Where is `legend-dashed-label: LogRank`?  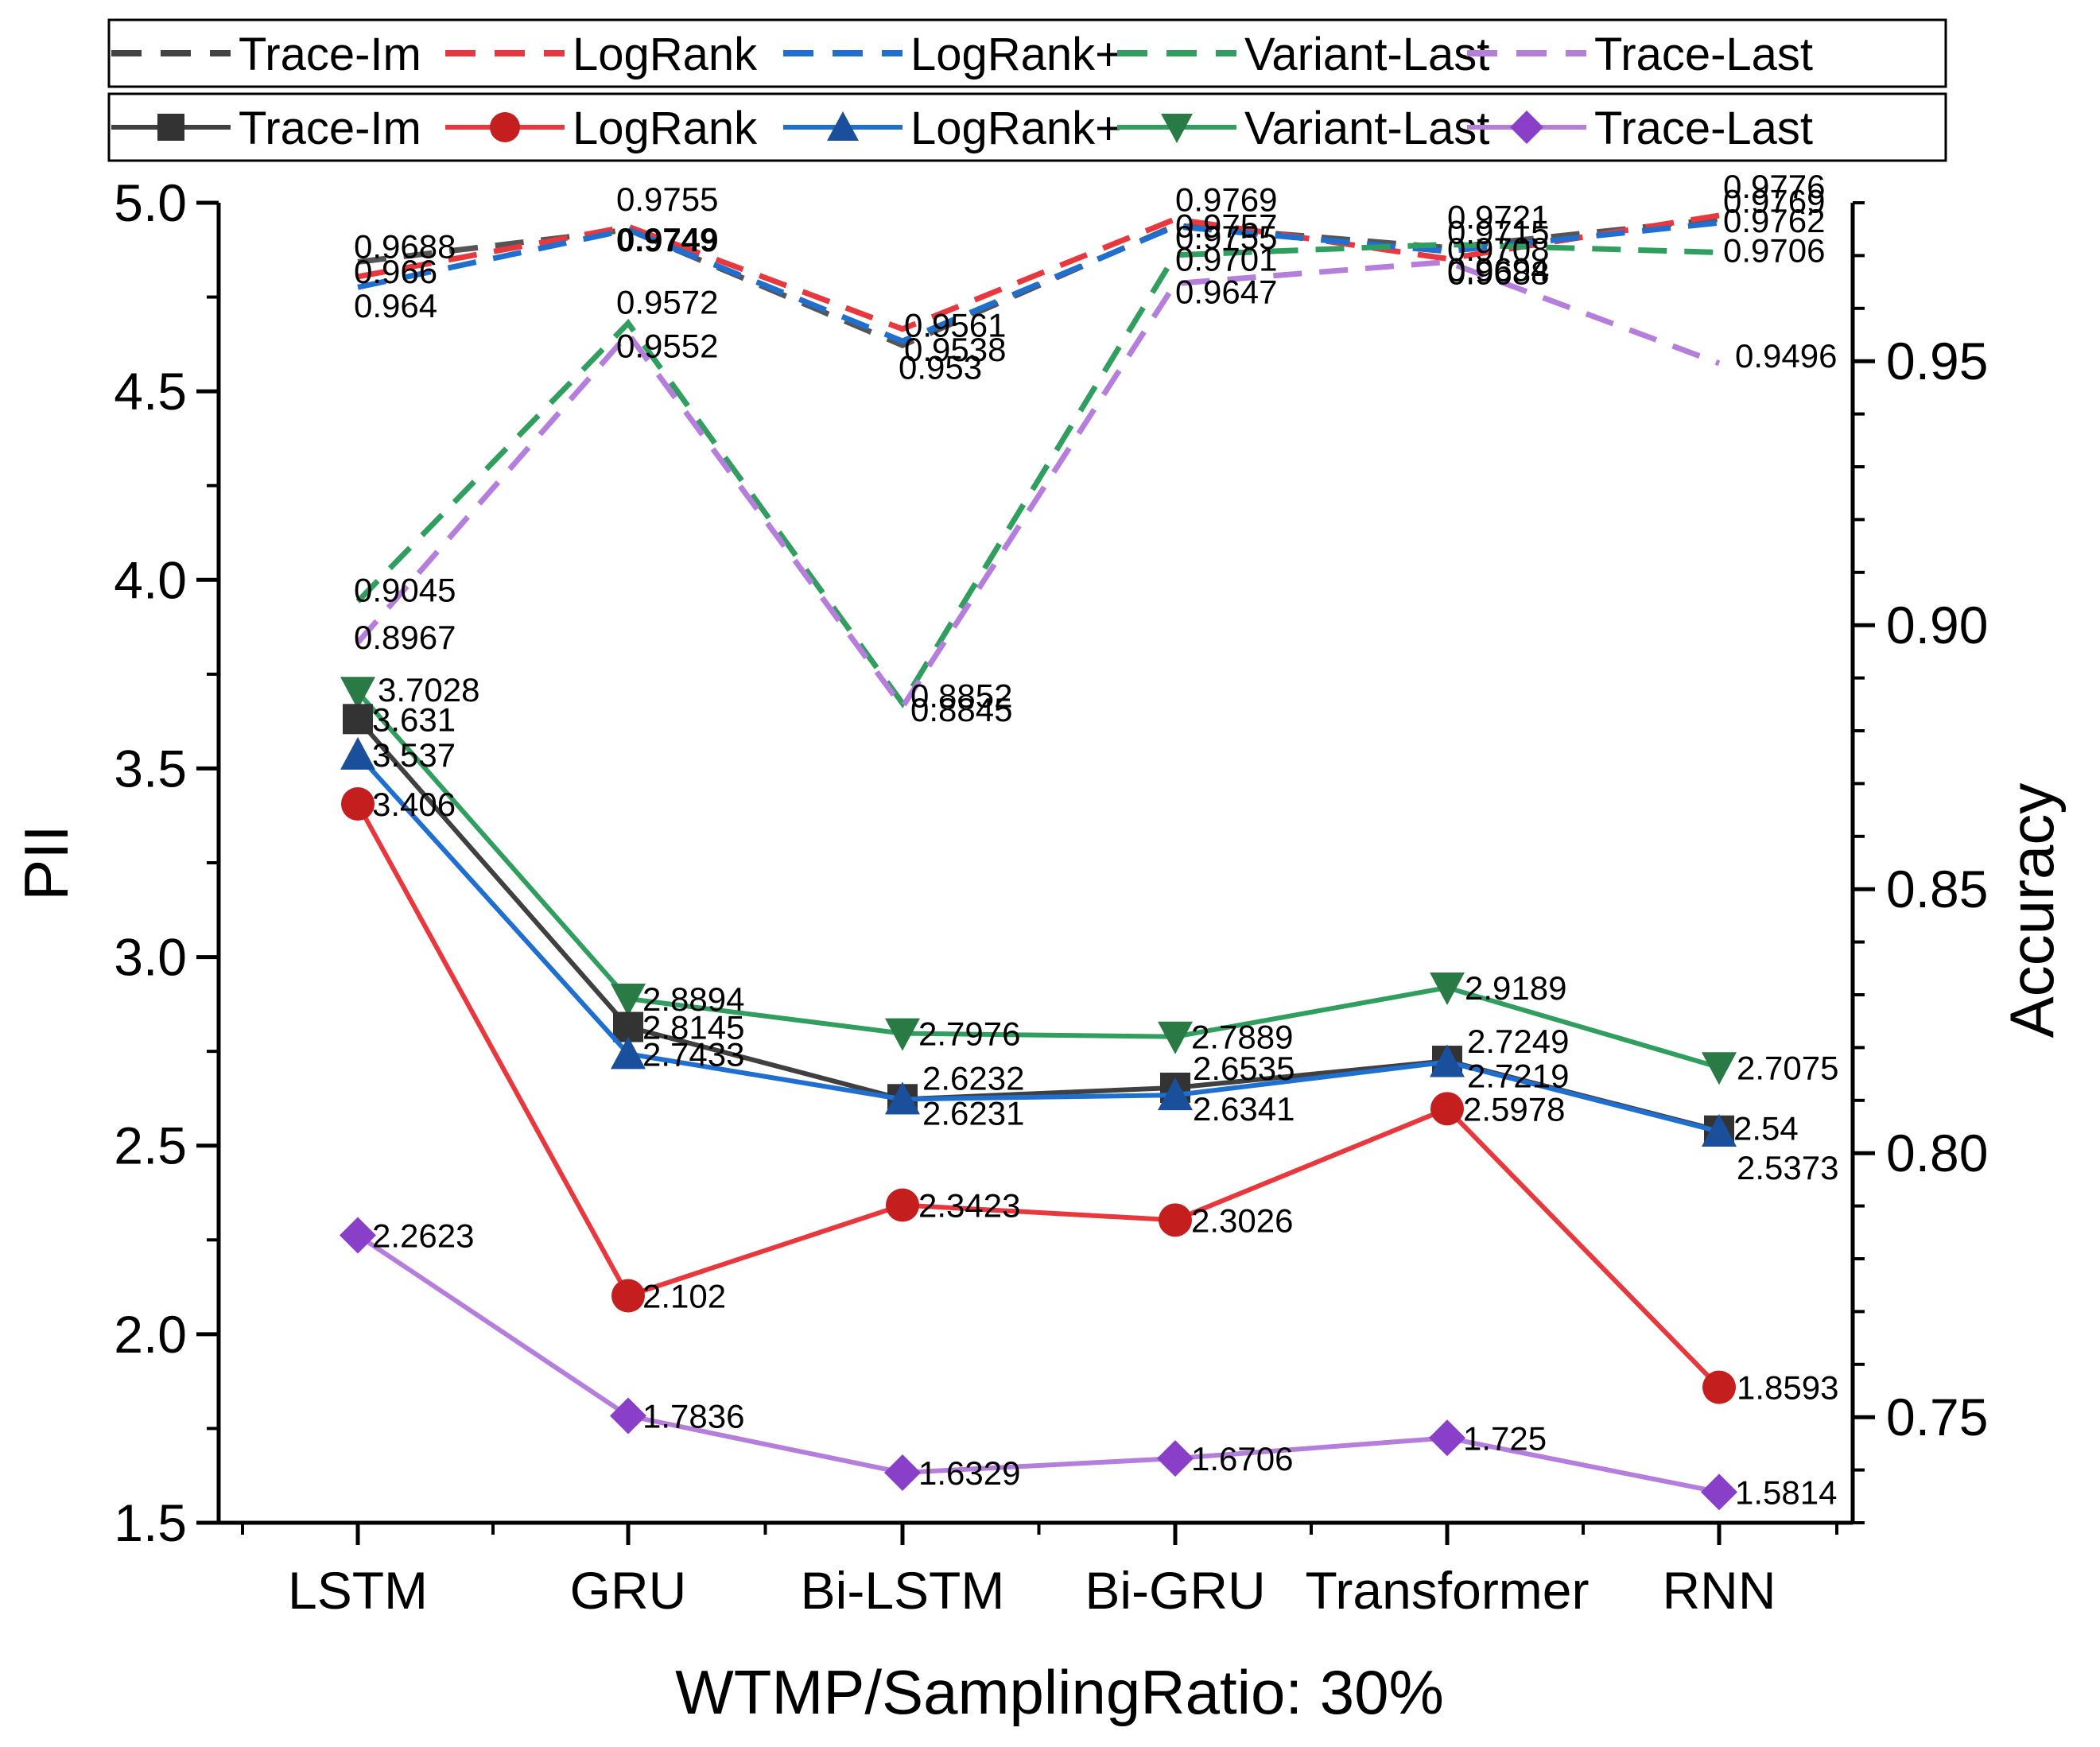
legend-dashed-label: LogRank is located at coordinates (665, 54).